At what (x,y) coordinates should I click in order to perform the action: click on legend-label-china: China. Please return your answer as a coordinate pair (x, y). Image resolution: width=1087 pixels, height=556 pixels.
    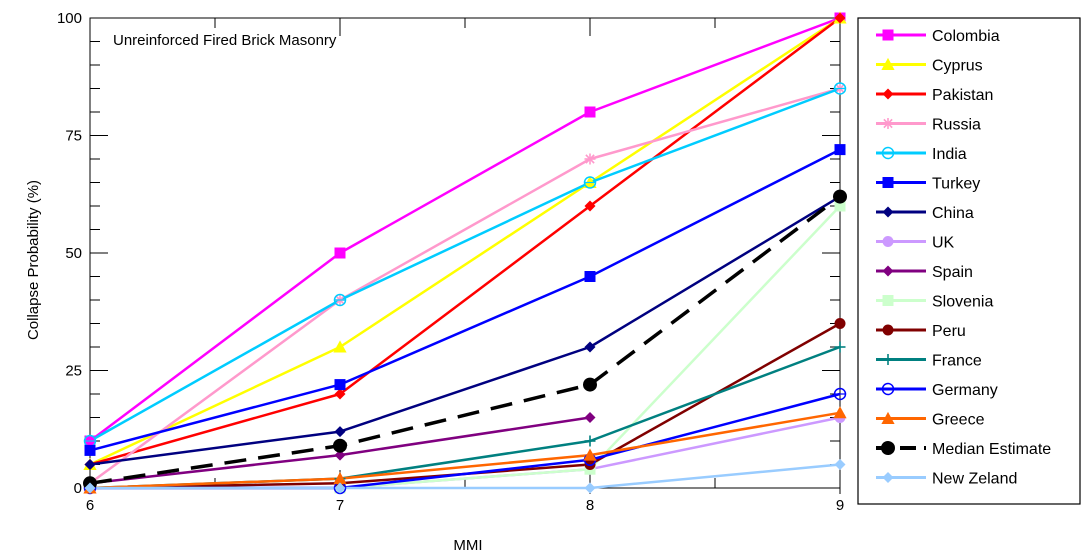
    Looking at the image, I should click on (953, 213).